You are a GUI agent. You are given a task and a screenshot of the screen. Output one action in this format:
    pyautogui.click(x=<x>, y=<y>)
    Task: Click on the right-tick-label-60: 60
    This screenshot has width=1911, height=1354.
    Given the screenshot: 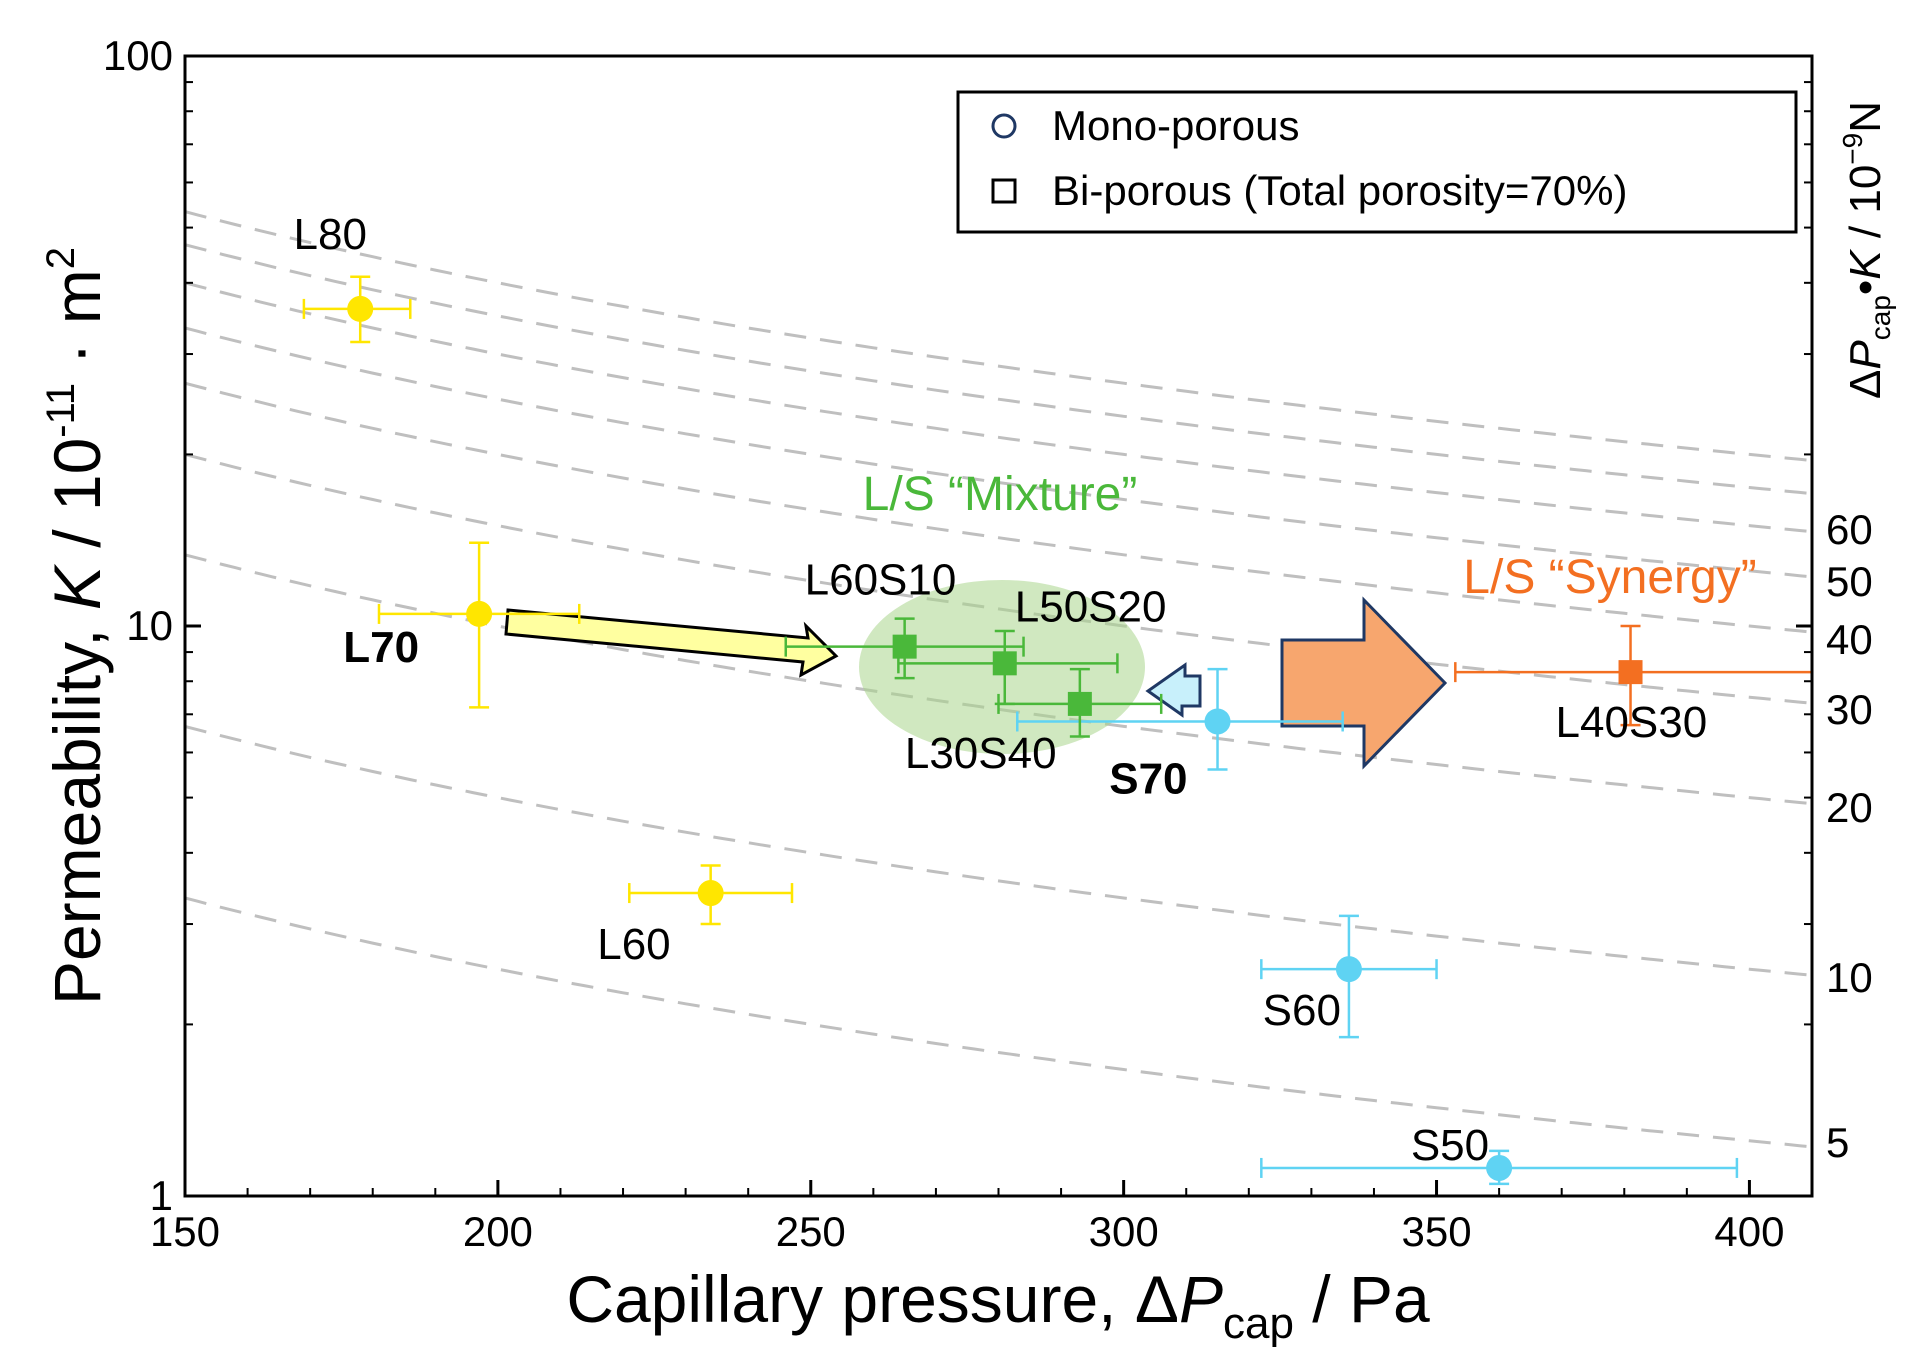 What is the action you would take?
    pyautogui.click(x=1849, y=529)
    